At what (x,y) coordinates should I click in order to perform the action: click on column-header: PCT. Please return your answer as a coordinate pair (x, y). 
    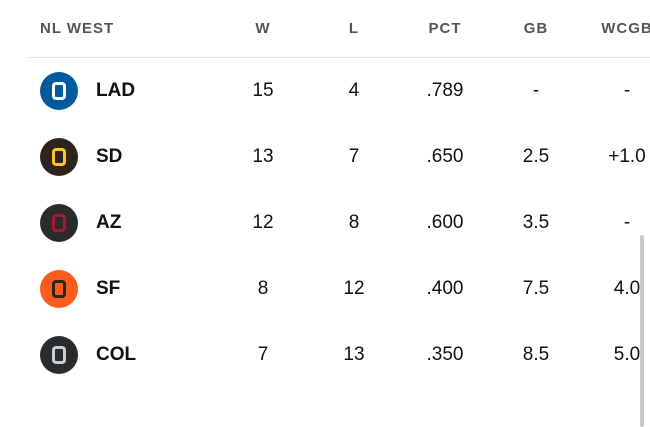
    Looking at the image, I should click on (445, 28).